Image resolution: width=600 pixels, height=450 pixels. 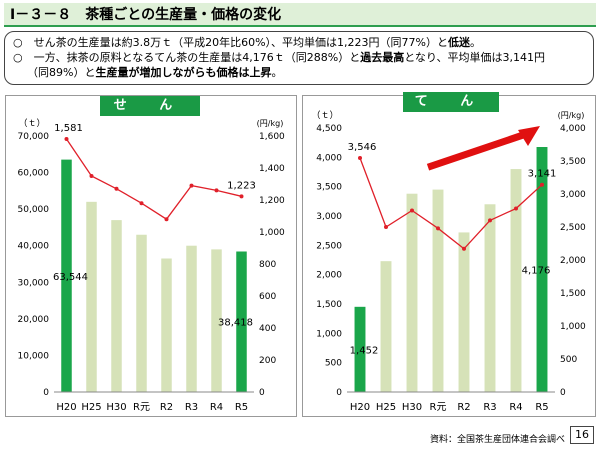 I want to click on sencha-right-tick: 400, so click(x=267, y=329).